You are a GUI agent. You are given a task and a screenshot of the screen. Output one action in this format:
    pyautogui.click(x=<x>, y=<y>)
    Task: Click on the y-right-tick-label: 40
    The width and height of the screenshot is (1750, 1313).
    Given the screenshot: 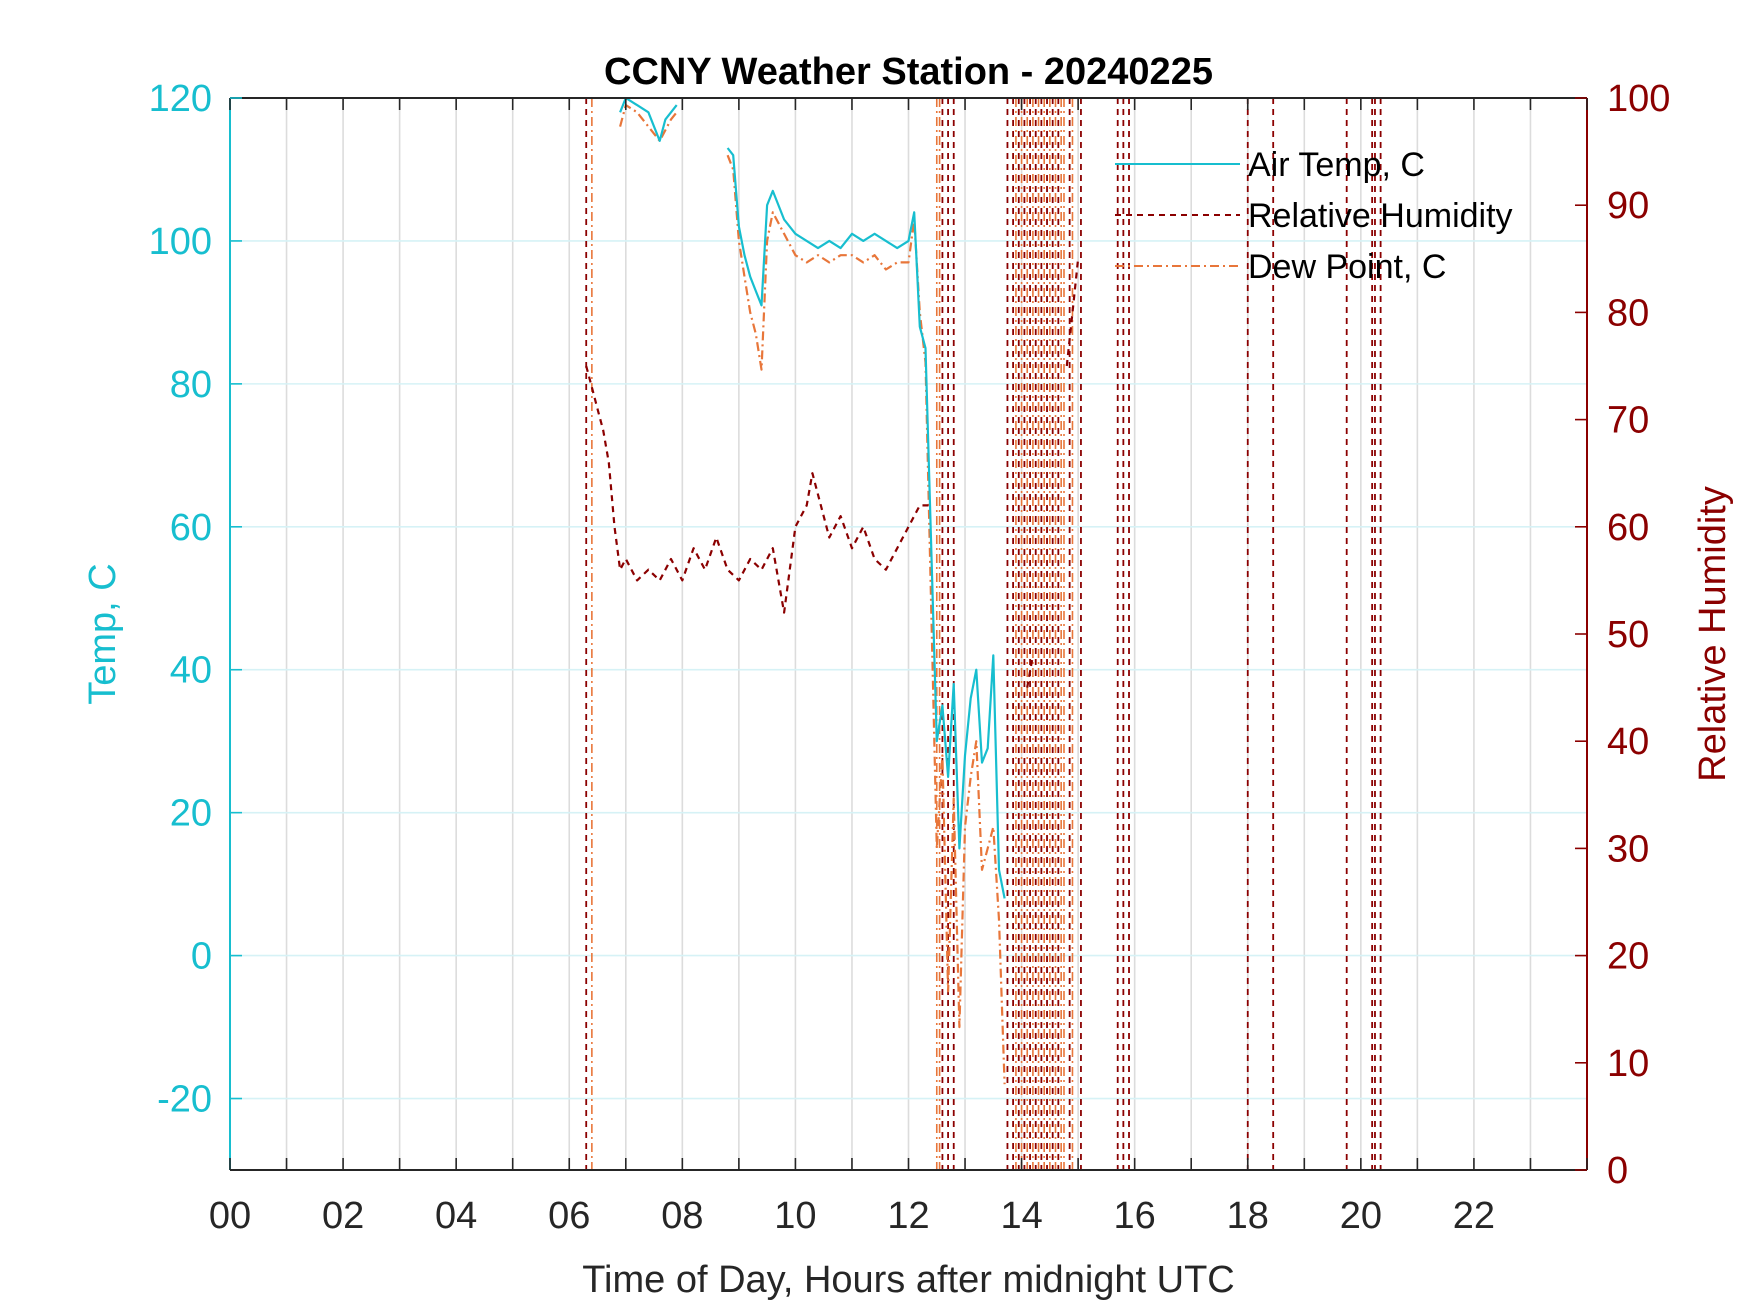 What is the action you would take?
    pyautogui.click(x=1628, y=742)
    